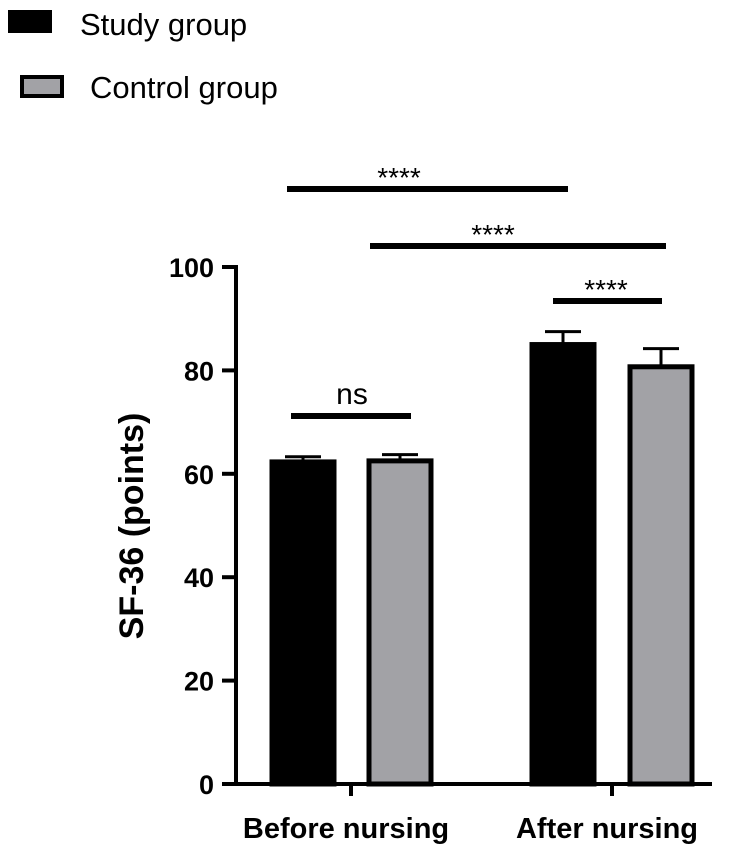 Image resolution: width=735 pixels, height=852 pixels. What do you see at coordinates (470, 829) in the screenshot?
I see `category-labels: Before nursing After nursing` at bounding box center [470, 829].